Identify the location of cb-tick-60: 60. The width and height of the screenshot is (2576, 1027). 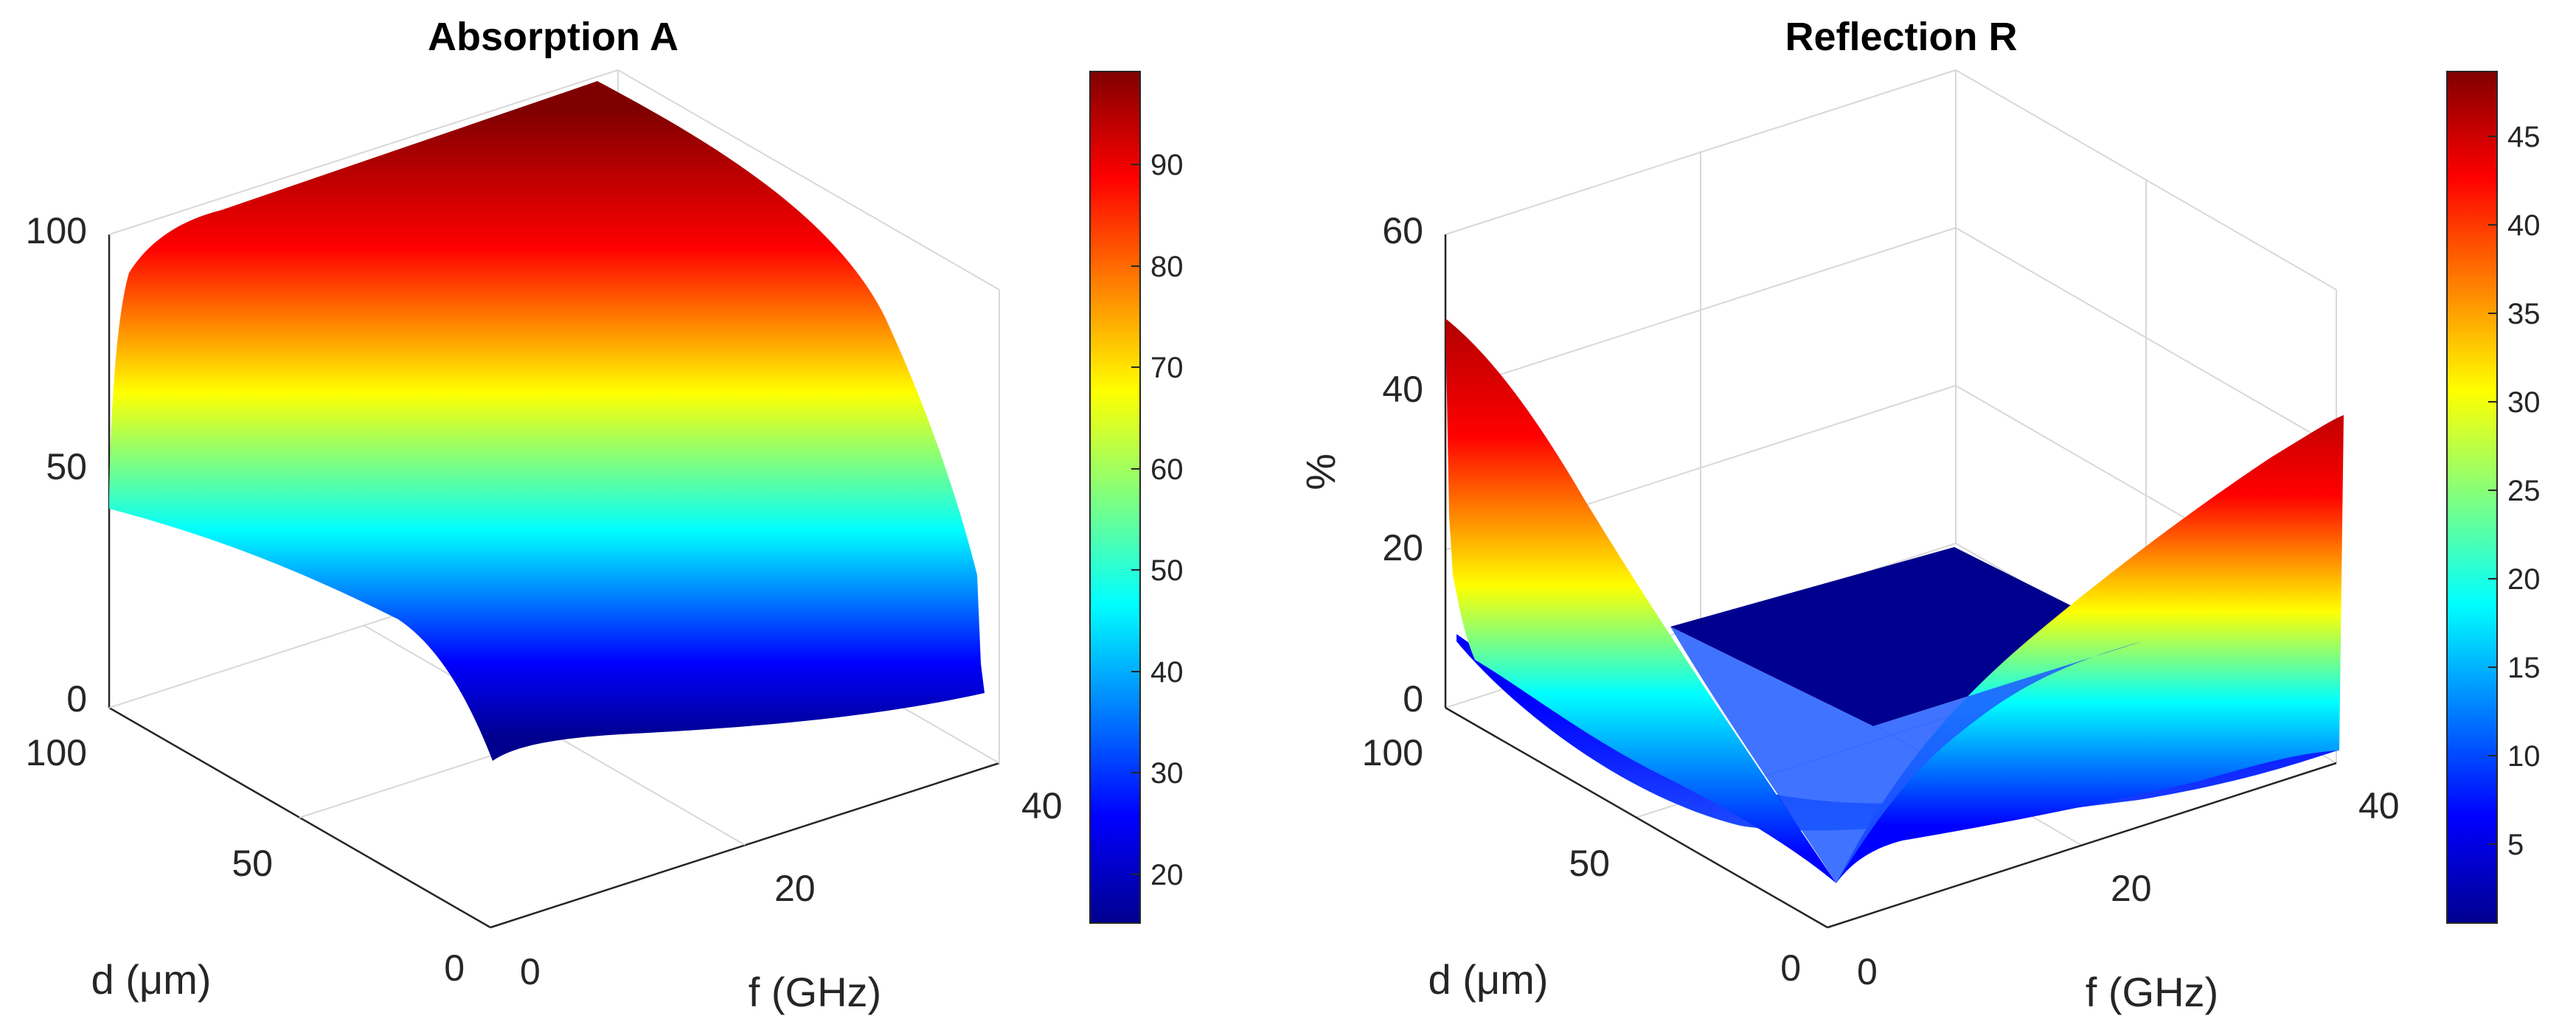
(1167, 469).